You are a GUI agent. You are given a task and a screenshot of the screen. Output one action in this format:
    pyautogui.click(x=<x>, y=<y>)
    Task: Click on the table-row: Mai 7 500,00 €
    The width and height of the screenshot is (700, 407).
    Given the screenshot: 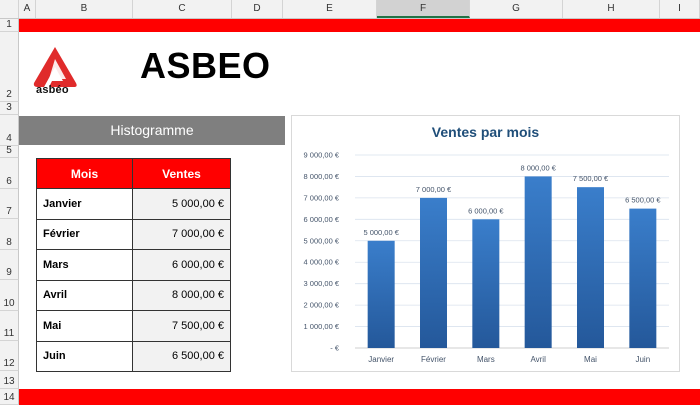 What is the action you would take?
    pyautogui.click(x=133, y=326)
    